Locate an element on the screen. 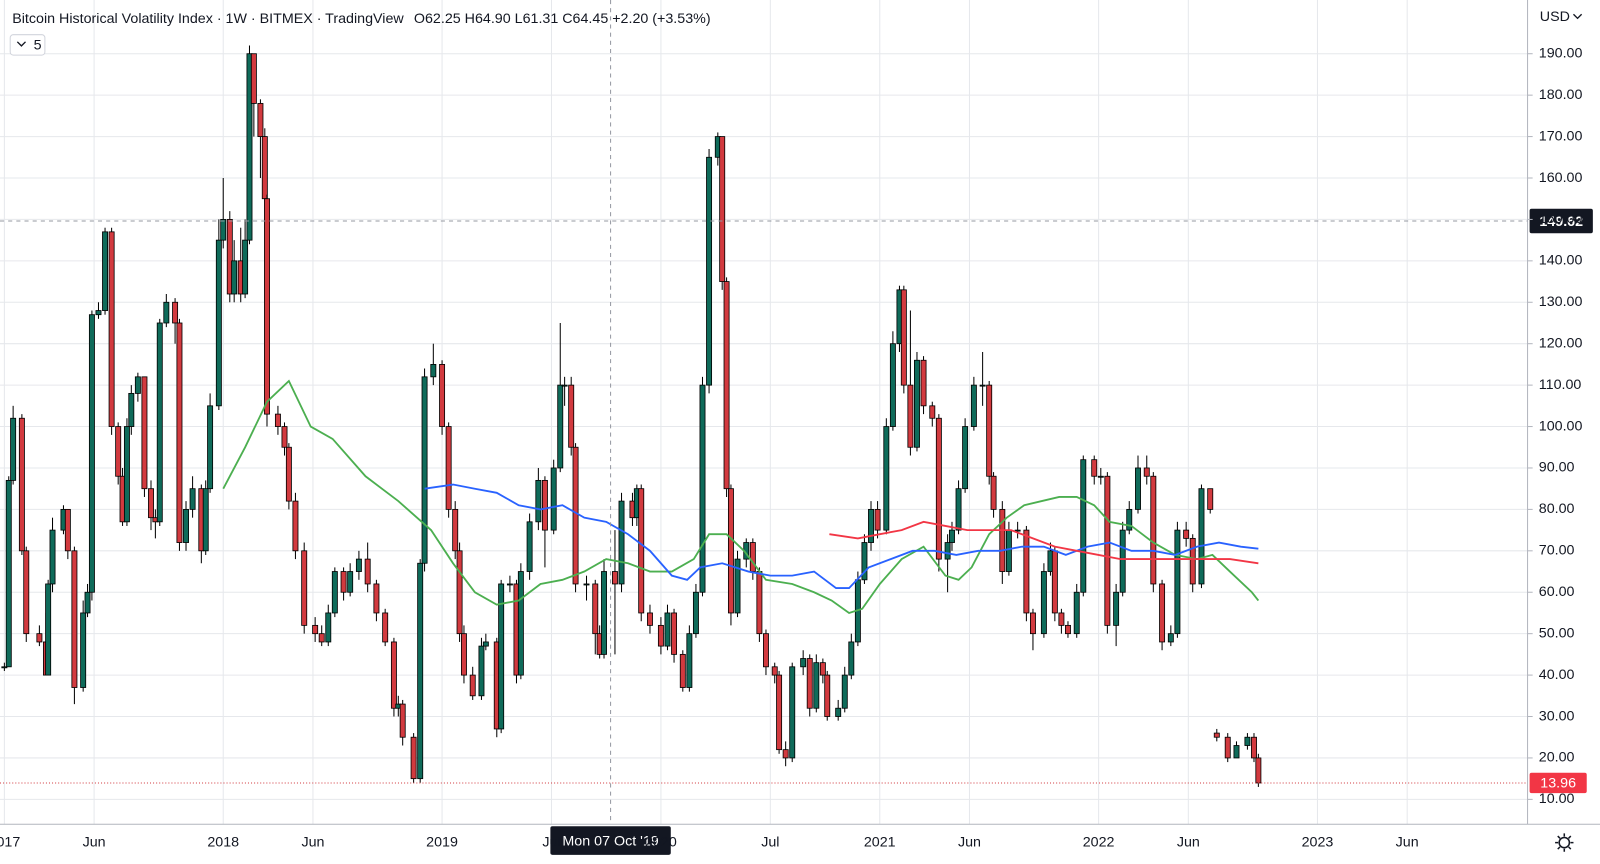  y-tick-label: 150.00 is located at coordinates (1561, 219).